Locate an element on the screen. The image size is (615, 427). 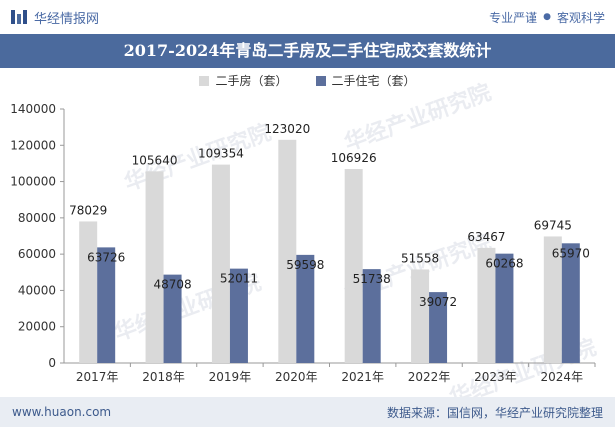
footer: www.huaon.com 数据来源：国信网，华经产业研究院整理 is located at coordinates (307, 412).